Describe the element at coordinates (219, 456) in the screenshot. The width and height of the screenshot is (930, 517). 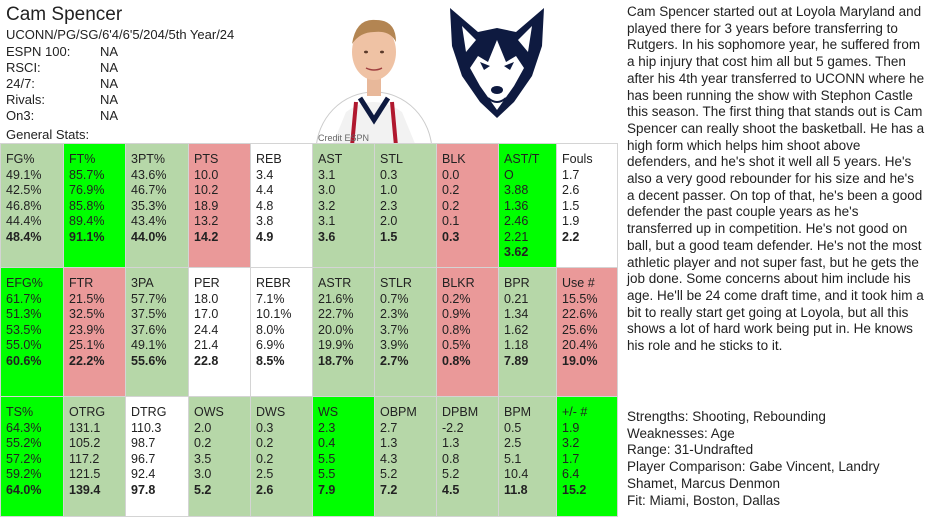
I see `stat-cell: OWS 2.0 0.2 3.5 3.0 5.2` at that location.